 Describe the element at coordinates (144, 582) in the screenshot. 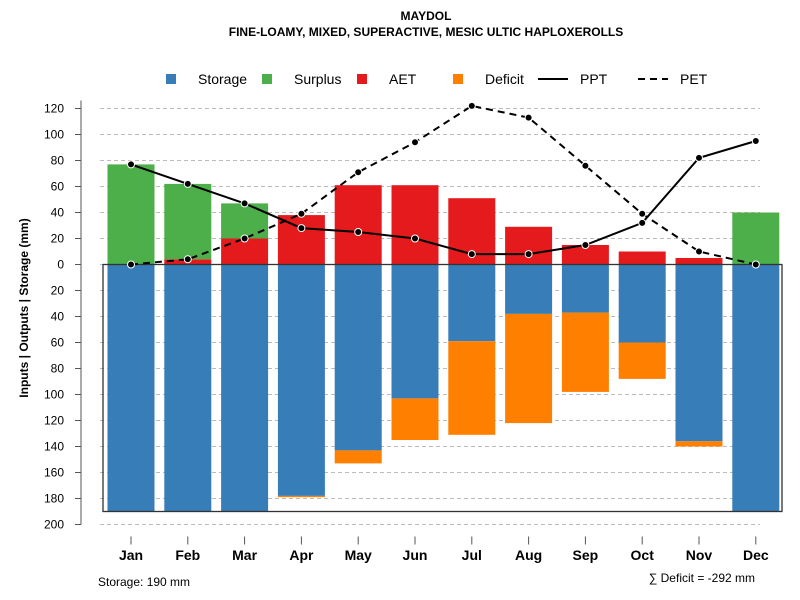

I see `storage-annotation: Storage: 190 mm` at that location.